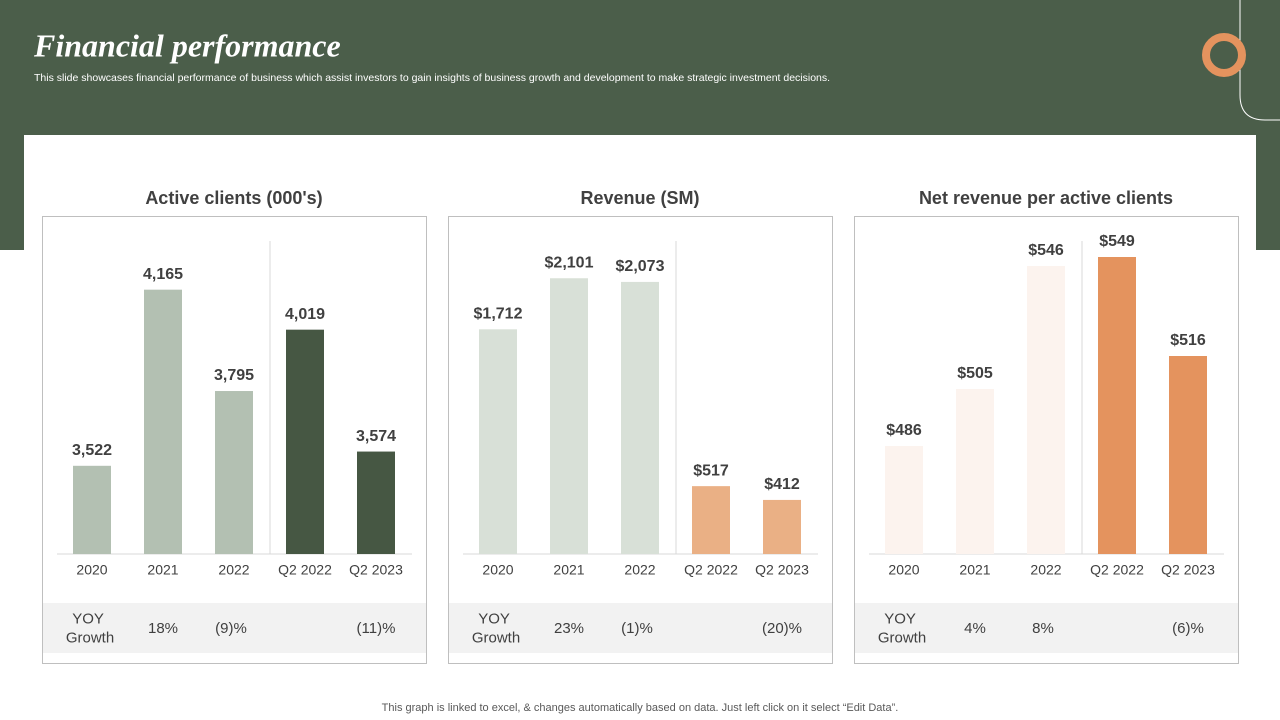 This screenshot has width=1280, height=720. I want to click on chart-title: Net revenue per active clients, so click(1046, 198).